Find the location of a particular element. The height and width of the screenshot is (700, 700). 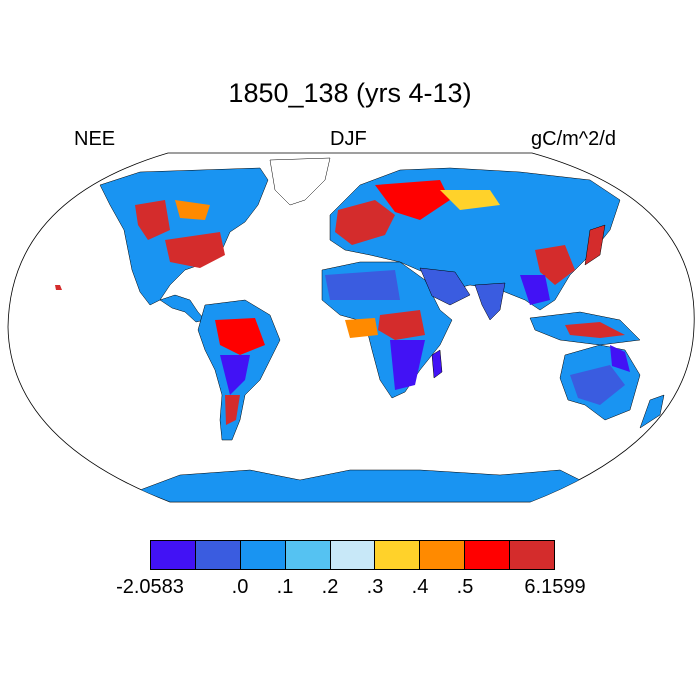

colorbar-tick-label: -2.0583 is located at coordinates (150, 587).